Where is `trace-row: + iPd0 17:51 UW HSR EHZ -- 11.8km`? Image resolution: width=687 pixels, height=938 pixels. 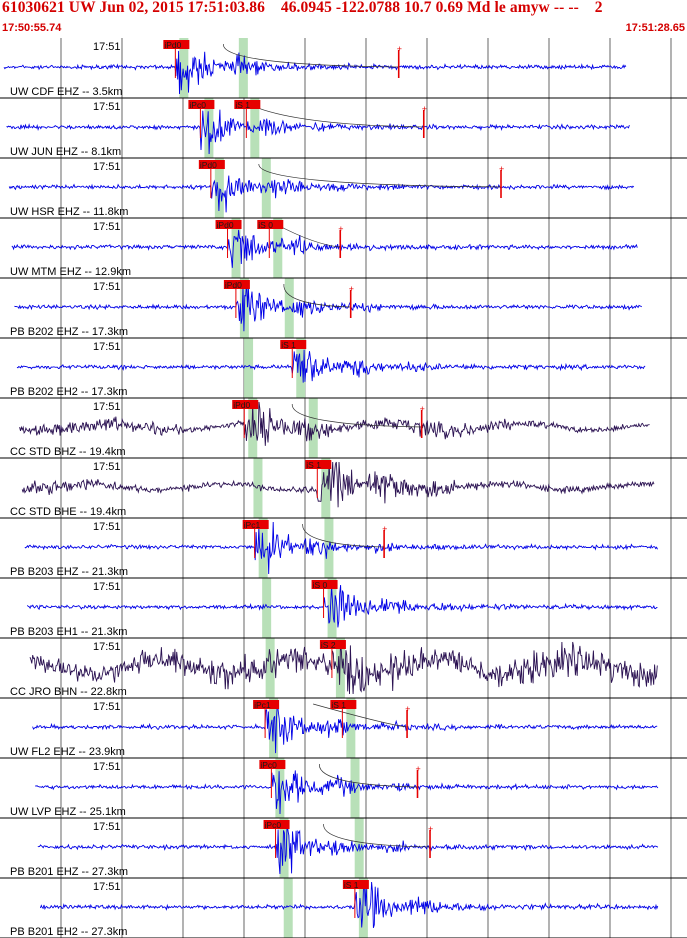
trace-row: + iPd0 17:51 UW HSR EHZ -- 11.8km is located at coordinates (343, 189).